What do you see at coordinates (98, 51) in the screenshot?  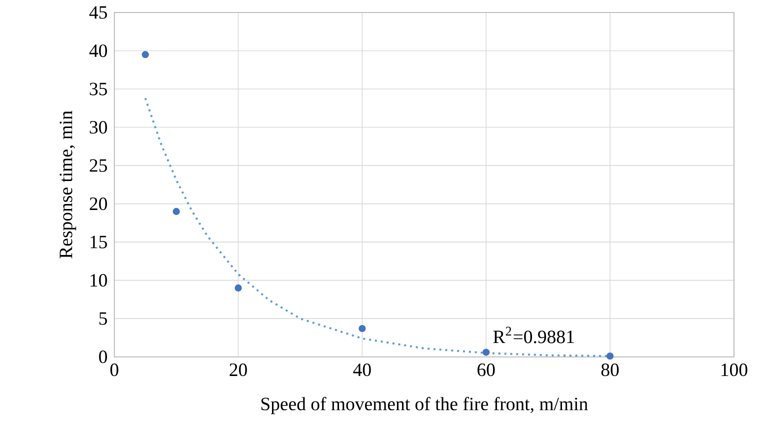 I see `y-tick-label: 40` at bounding box center [98, 51].